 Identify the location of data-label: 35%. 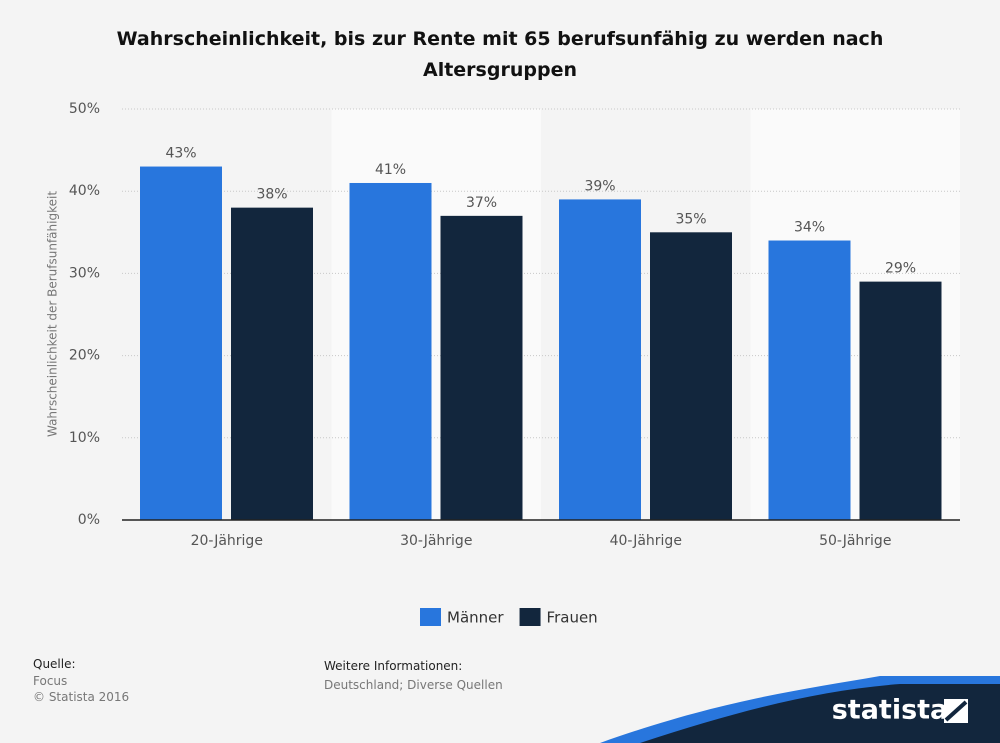
(690, 219).